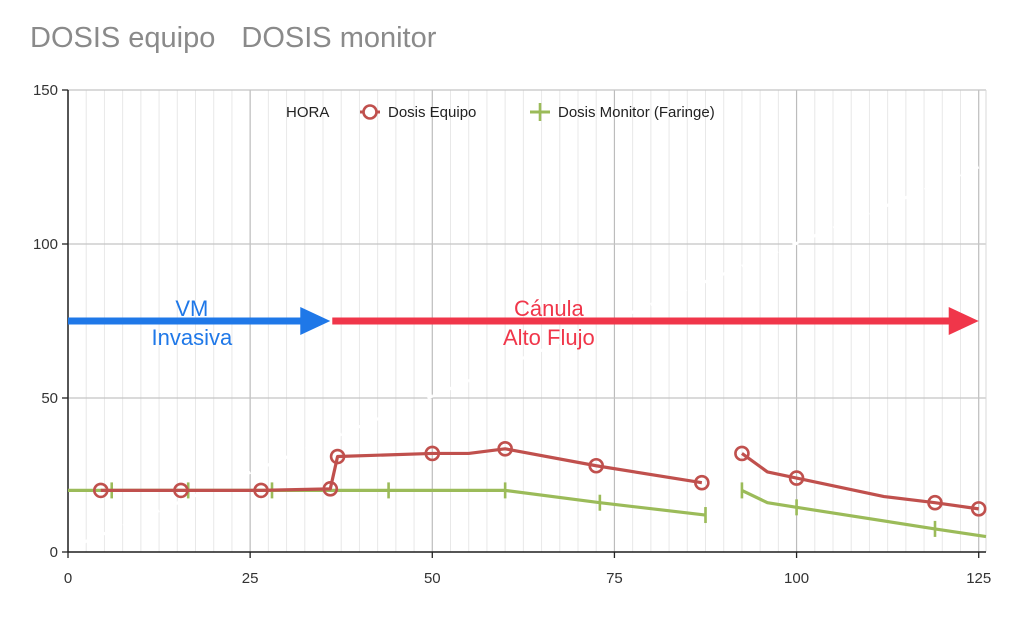 This screenshot has width=1014, height=620. What do you see at coordinates (307, 112) in the screenshot?
I see `legend-label: HORA` at bounding box center [307, 112].